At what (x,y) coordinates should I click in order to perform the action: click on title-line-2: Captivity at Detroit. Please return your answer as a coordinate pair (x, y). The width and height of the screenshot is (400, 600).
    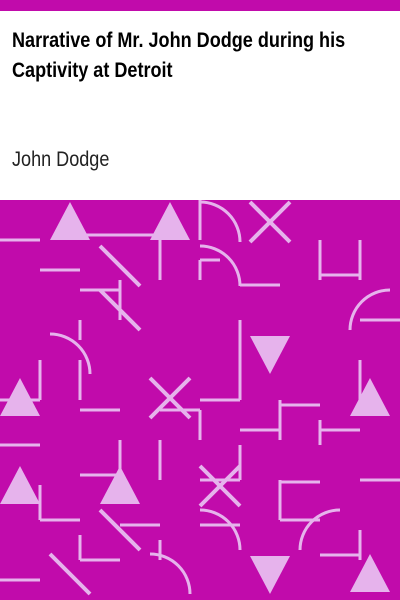
    Looking at the image, I should click on (92, 70).